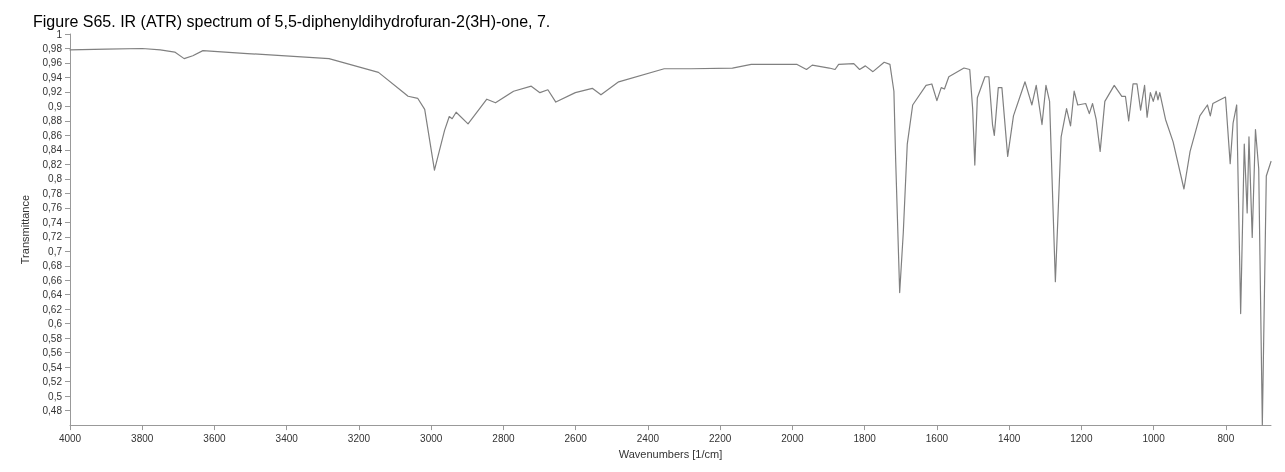 The image size is (1285, 472). Describe the element at coordinates (55, 179) in the screenshot. I see `y-tick-label: 0,8` at that location.